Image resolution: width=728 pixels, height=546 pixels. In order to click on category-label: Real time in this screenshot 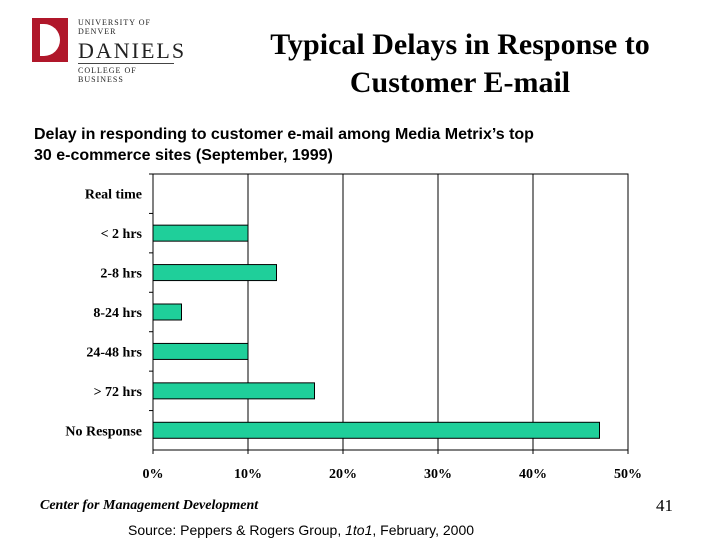, I will do `click(113, 195)`.